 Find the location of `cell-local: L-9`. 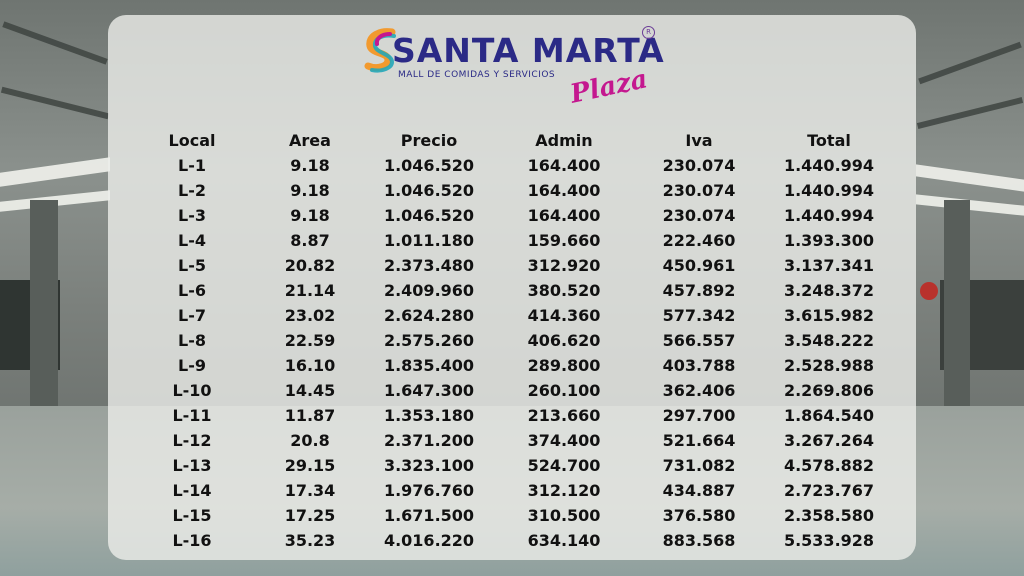

cell-local: L-9 is located at coordinates (192, 365).